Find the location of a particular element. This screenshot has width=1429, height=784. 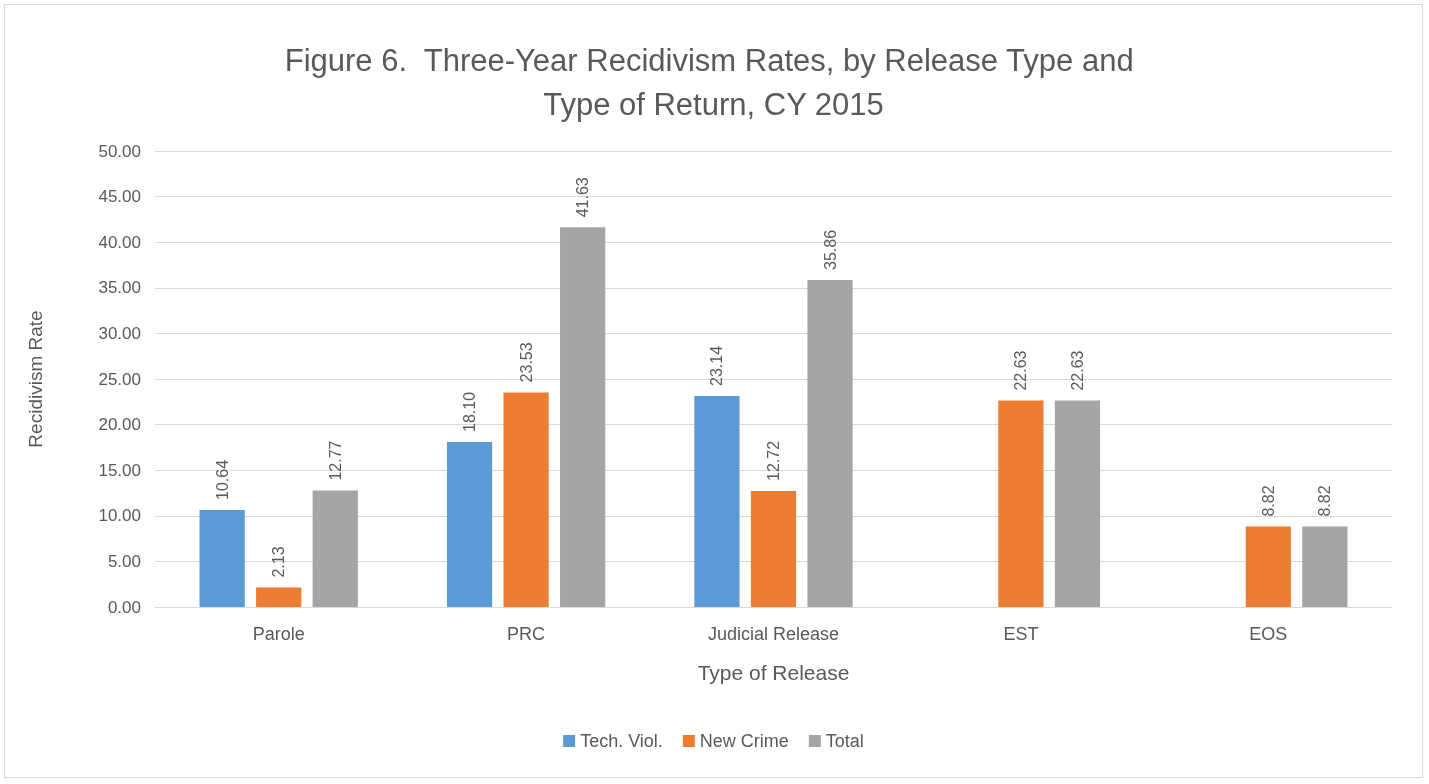

data-label: 23.14 is located at coordinates (717, 365).